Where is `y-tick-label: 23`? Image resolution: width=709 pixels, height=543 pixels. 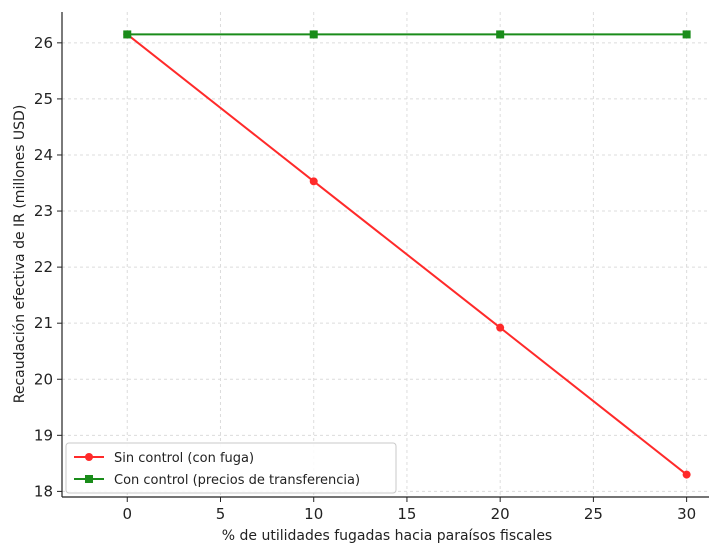 y-tick-label: 23 is located at coordinates (43, 211).